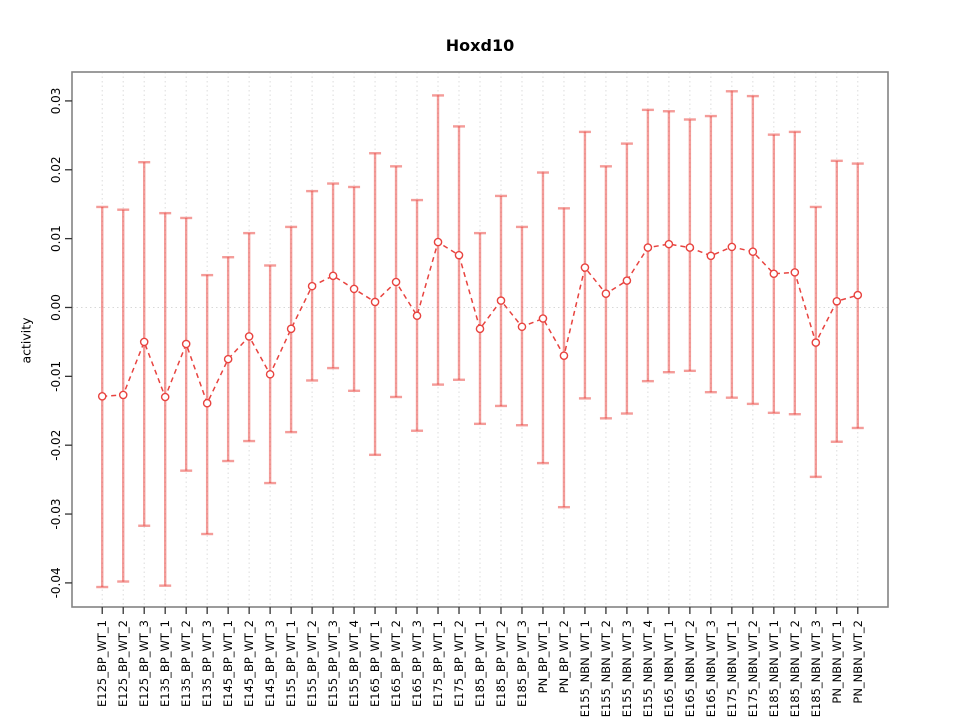  What do you see at coordinates (333, 663) in the screenshot?
I see `x-tick-label: E155_BP_WT_3` at bounding box center [333, 663].